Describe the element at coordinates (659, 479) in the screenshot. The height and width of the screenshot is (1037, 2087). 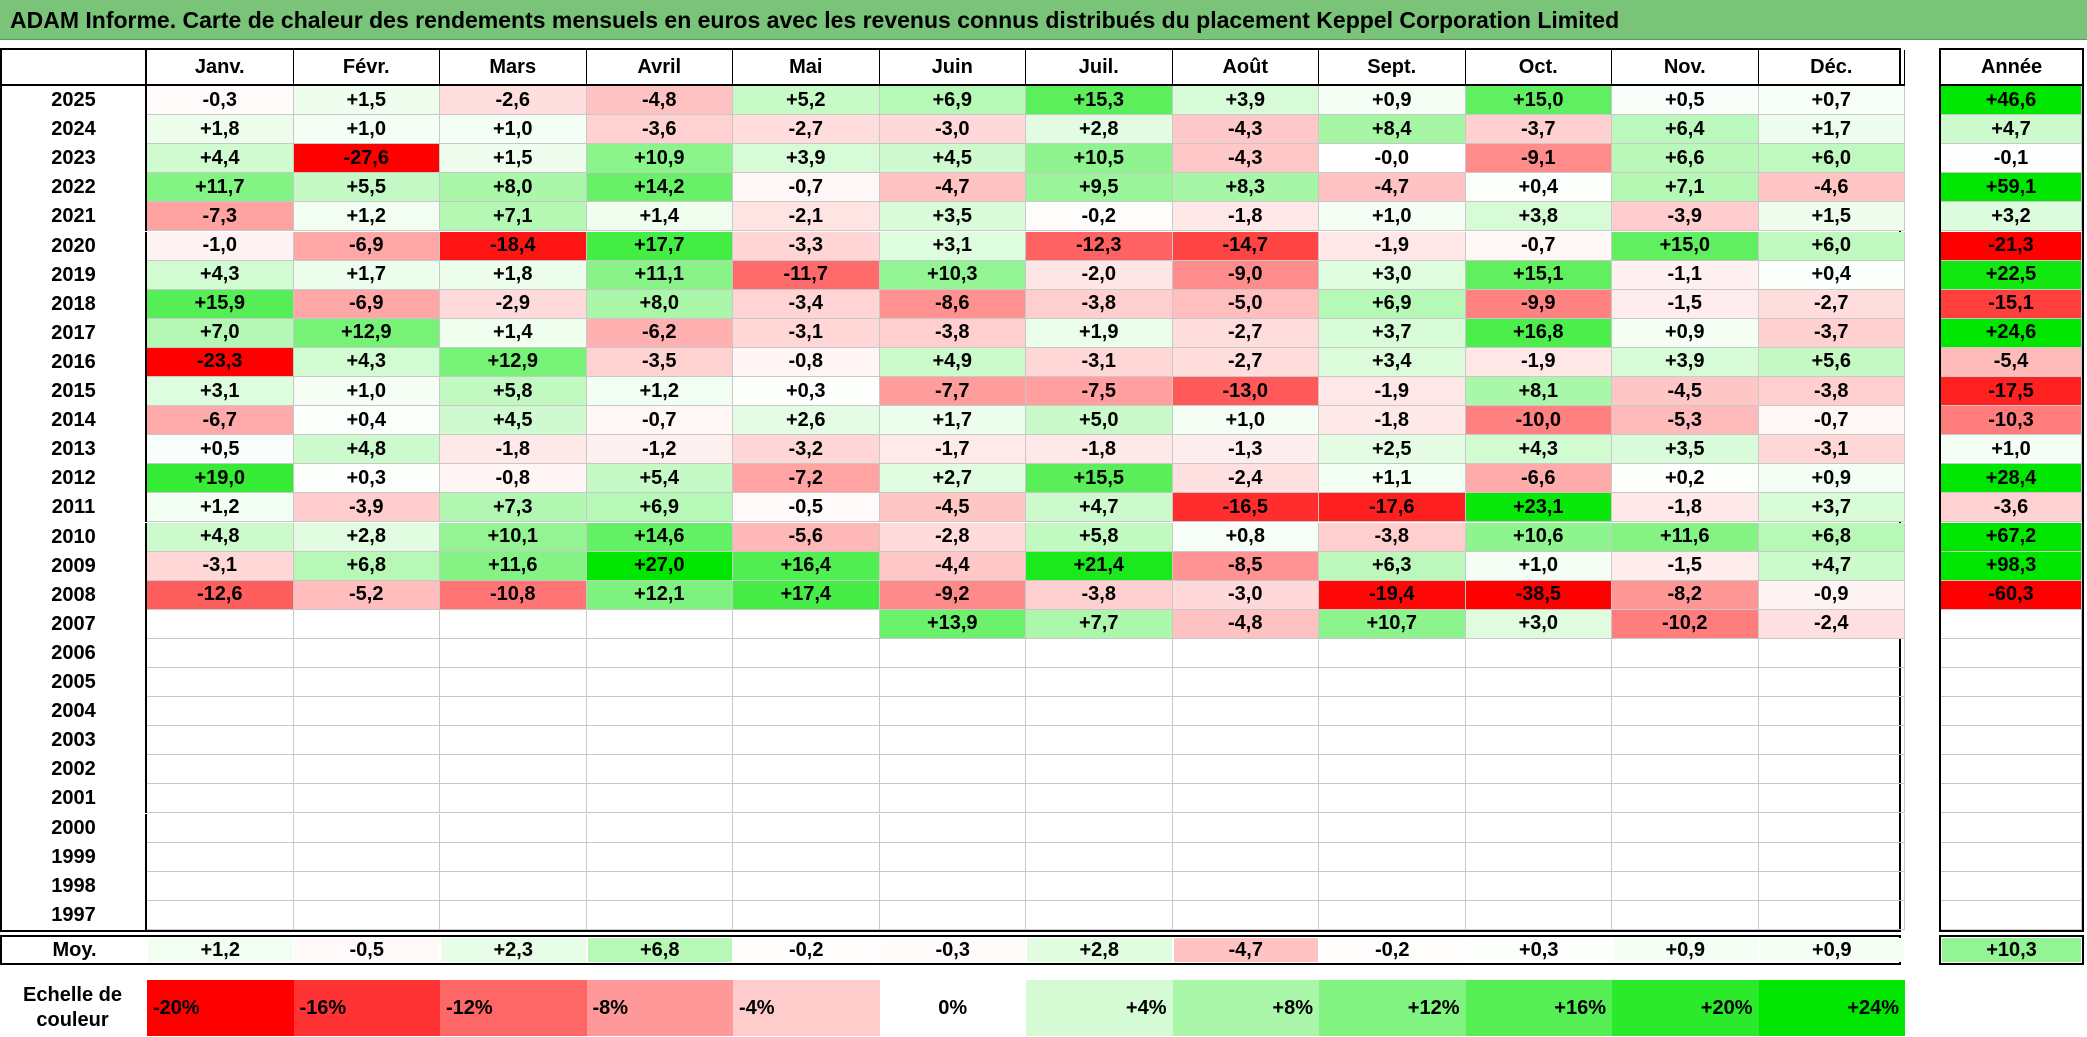
I see `heatmap-cell: +5,4` at that location.